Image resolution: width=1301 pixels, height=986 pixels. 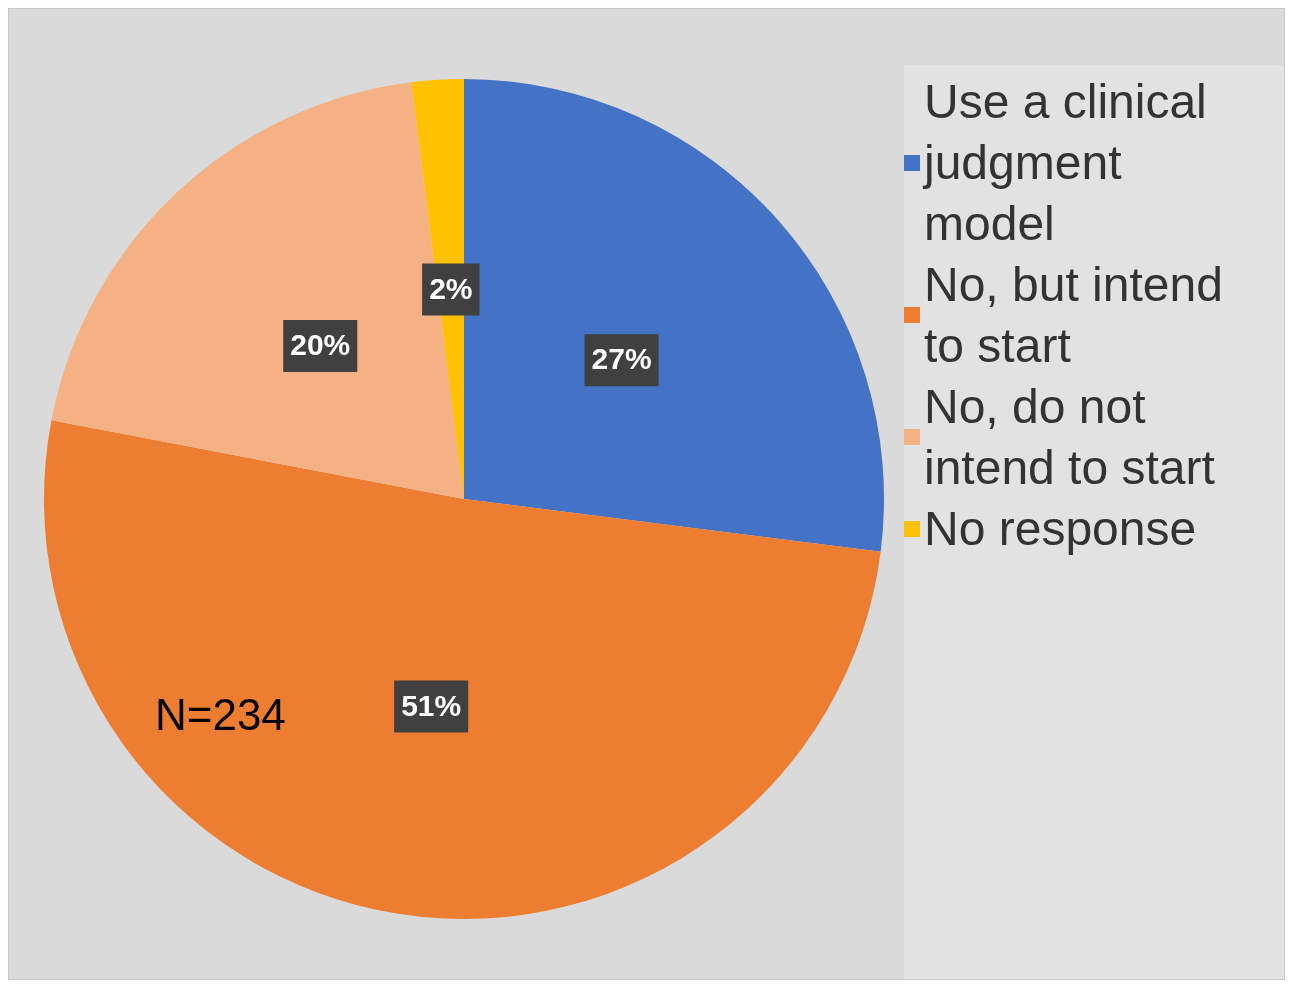 I want to click on data-label: 27%, so click(x=621, y=359).